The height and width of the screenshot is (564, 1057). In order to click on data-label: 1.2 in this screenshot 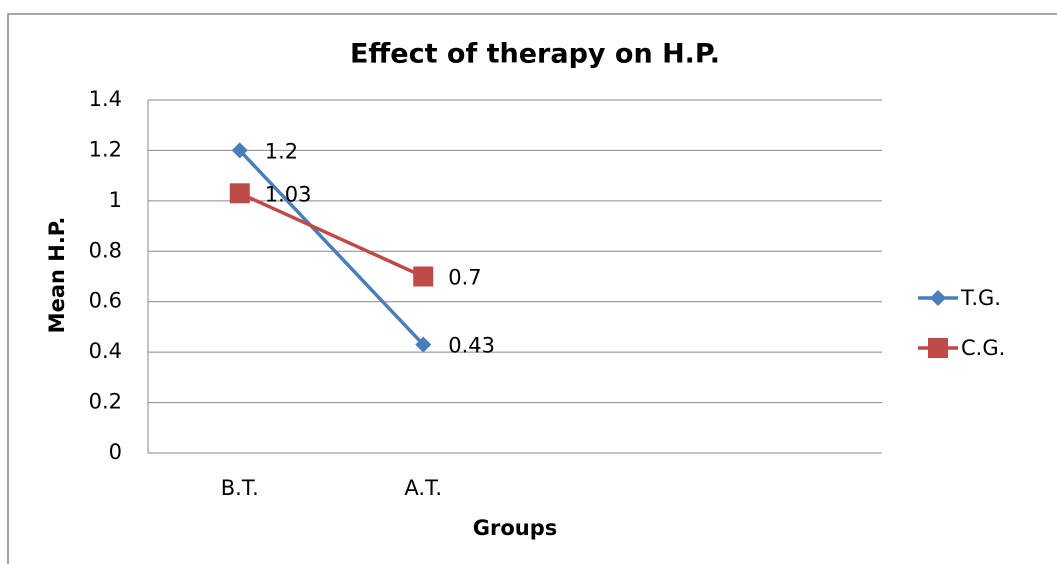, I will do `click(281, 151)`.